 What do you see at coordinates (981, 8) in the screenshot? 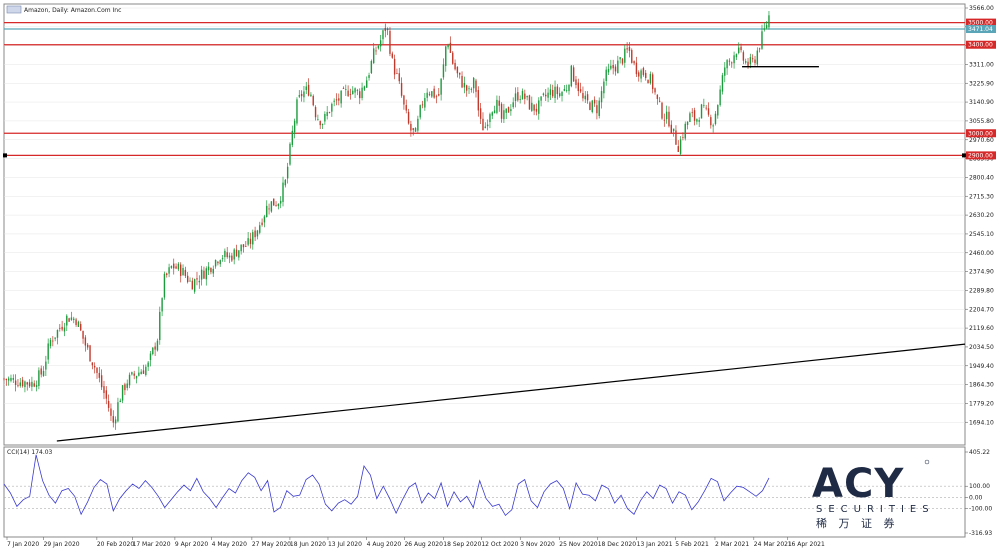
I see `price-y-tick-label: 3566.00` at bounding box center [981, 8].